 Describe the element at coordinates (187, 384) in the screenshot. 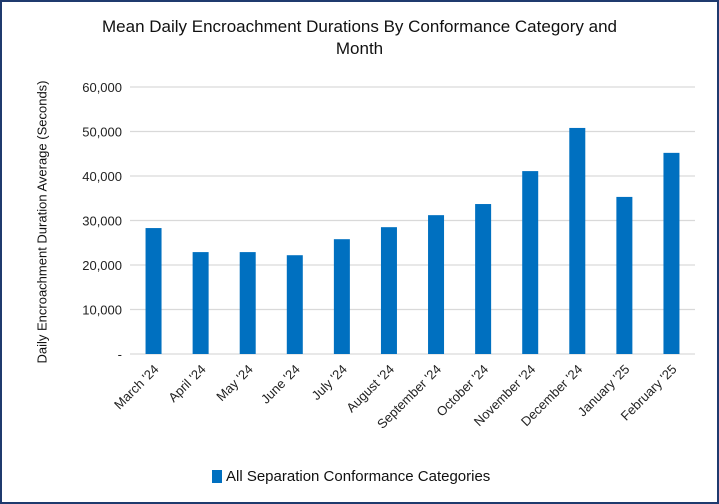

I see `x-tick-label: April '24` at that location.